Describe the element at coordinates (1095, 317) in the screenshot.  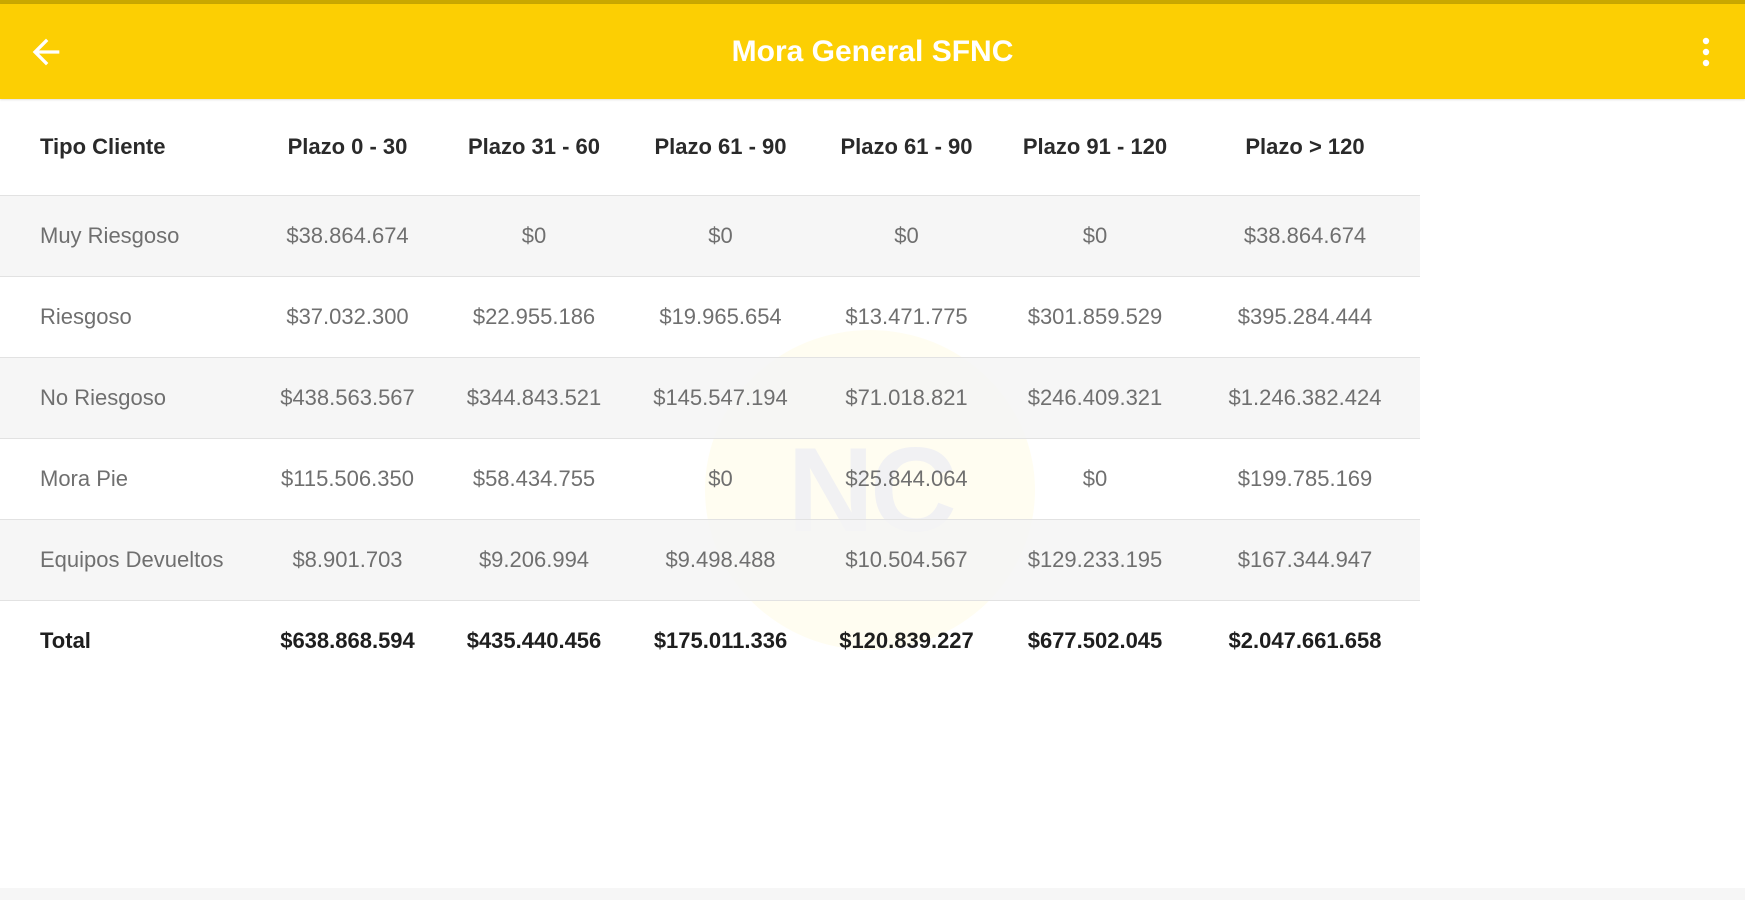
I see `table-cell: $301.859.529` at that location.